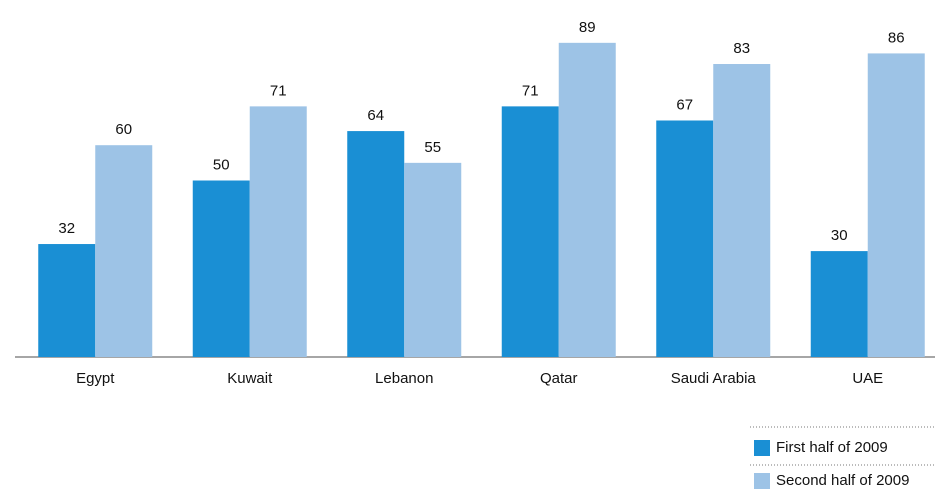 The width and height of the screenshot is (948, 499). What do you see at coordinates (867, 378) in the screenshot?
I see `x-tick-label: UAE` at bounding box center [867, 378].